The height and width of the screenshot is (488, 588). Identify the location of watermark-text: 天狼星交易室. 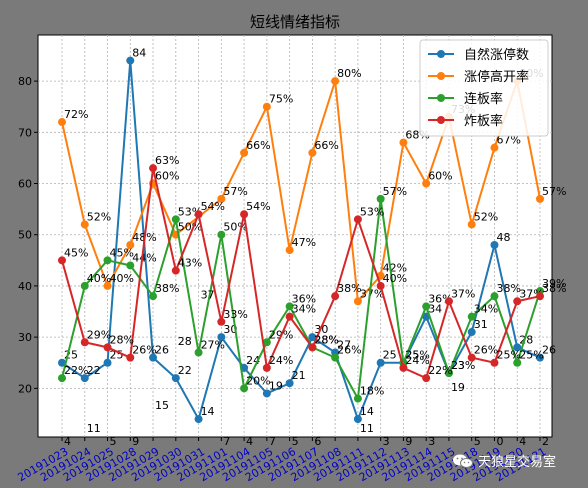
(517, 462).